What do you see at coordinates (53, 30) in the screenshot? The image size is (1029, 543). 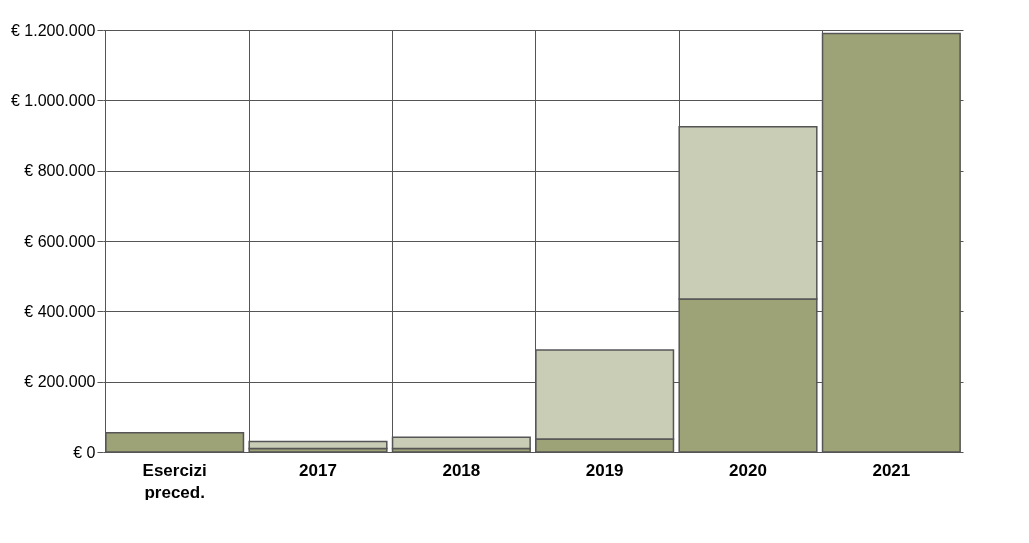 I see `y-tick-label: € 1.200.000` at bounding box center [53, 30].